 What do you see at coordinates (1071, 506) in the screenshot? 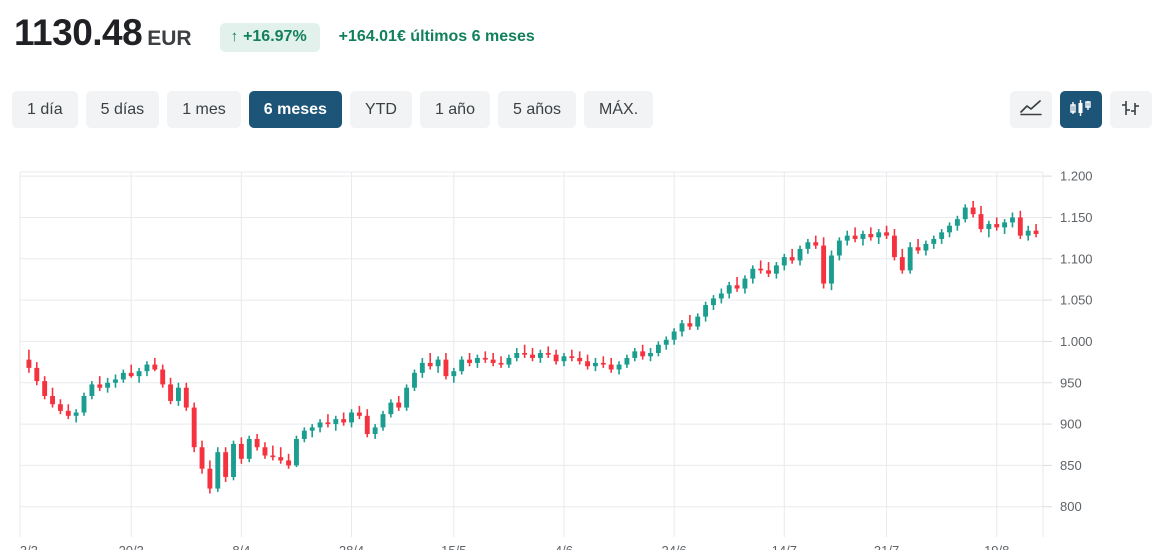
I see `svg-text: 800` at bounding box center [1071, 506].